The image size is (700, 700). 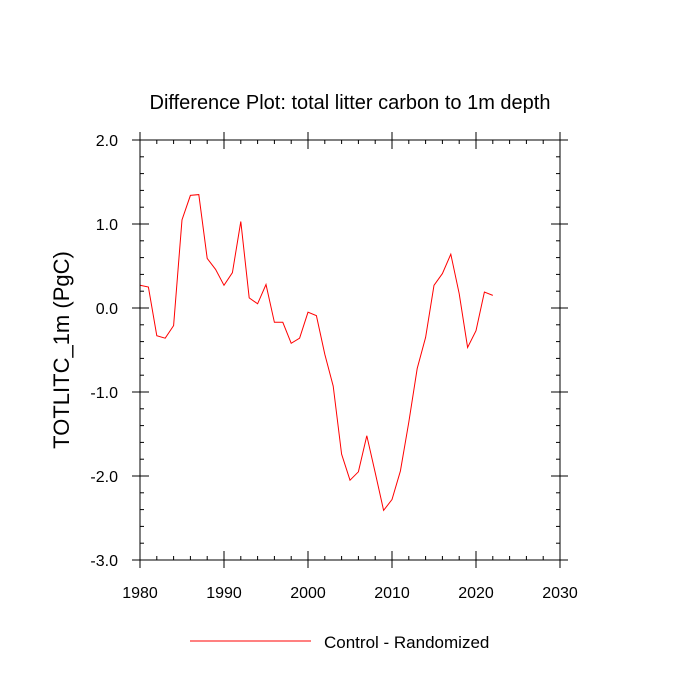 What do you see at coordinates (406, 642) in the screenshot?
I see `legend-label: Control - Randomized` at bounding box center [406, 642].